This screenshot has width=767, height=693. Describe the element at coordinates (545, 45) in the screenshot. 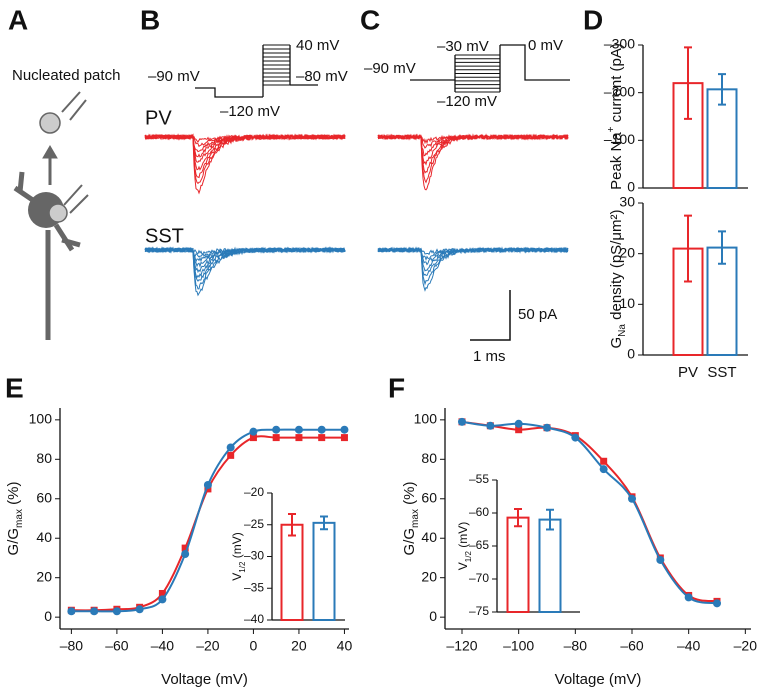

I see `protocol-label: 0 mV` at that location.